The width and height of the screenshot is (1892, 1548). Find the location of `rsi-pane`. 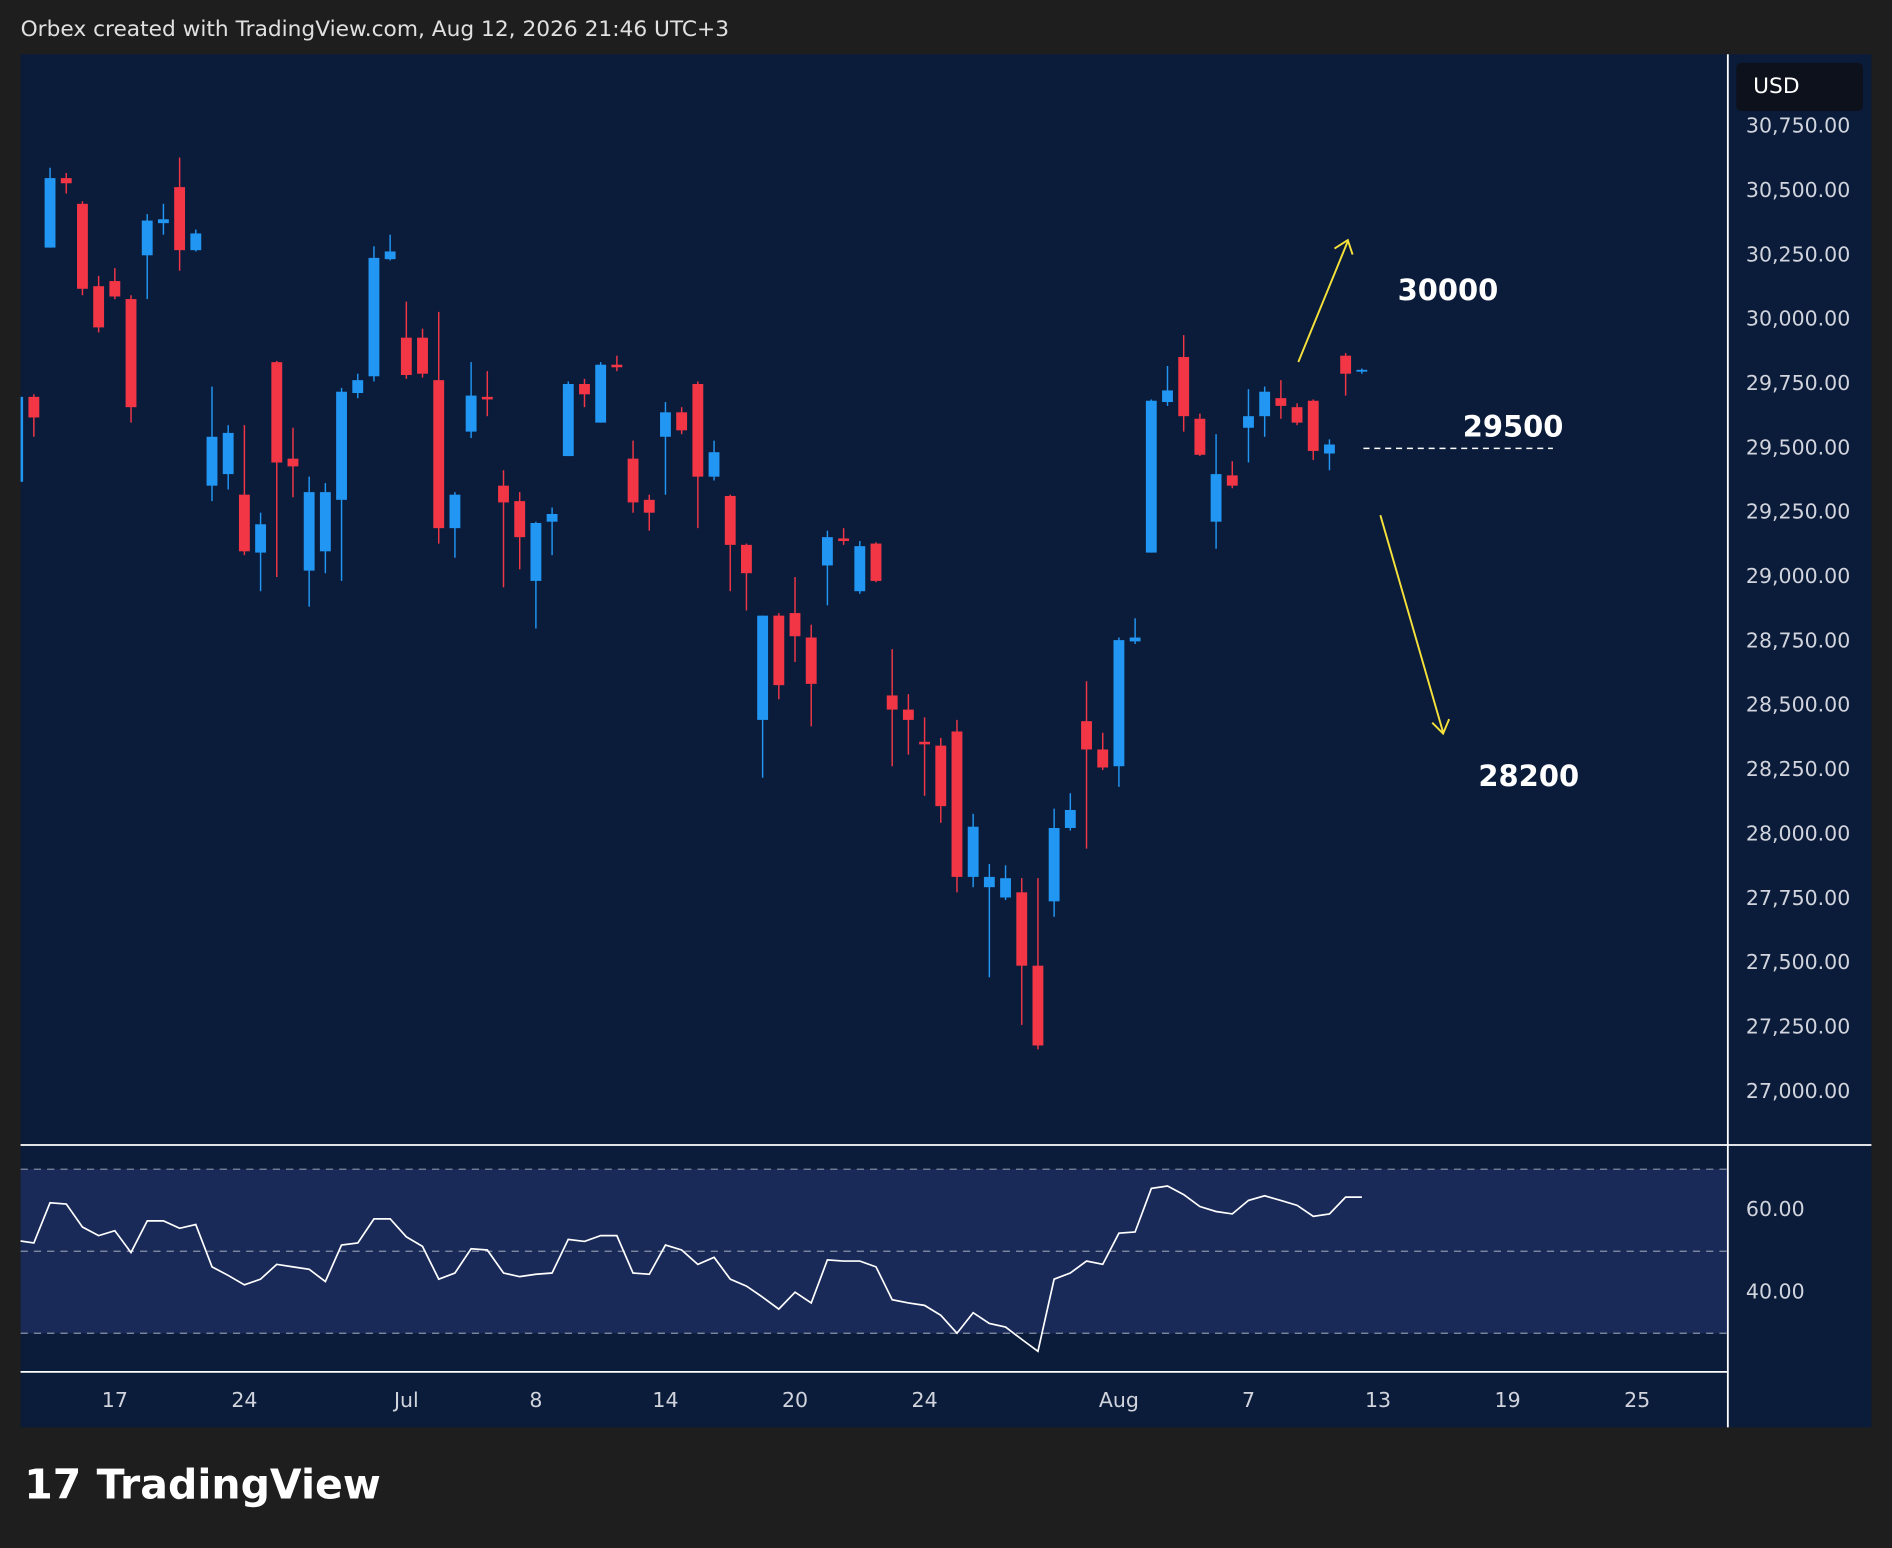

rsi-pane is located at coordinates (874, 1260).